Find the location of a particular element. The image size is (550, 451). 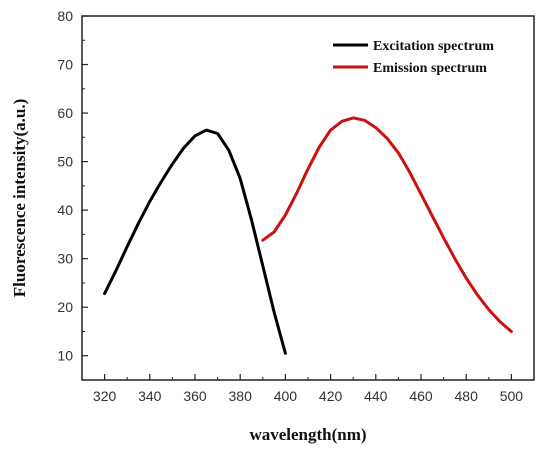

y-axis-title: Fluorescence intensity(a.u.) is located at coordinates (19, 198).